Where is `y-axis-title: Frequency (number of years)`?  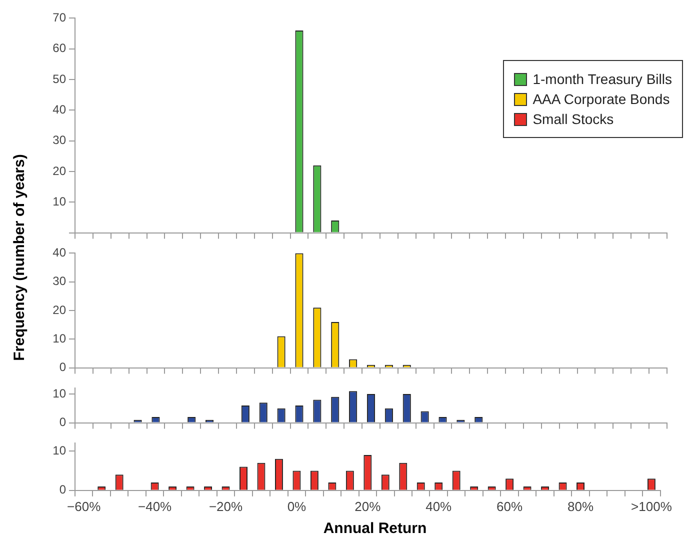
y-axis-title: Frequency (number of years) is located at coordinates (19, 257).